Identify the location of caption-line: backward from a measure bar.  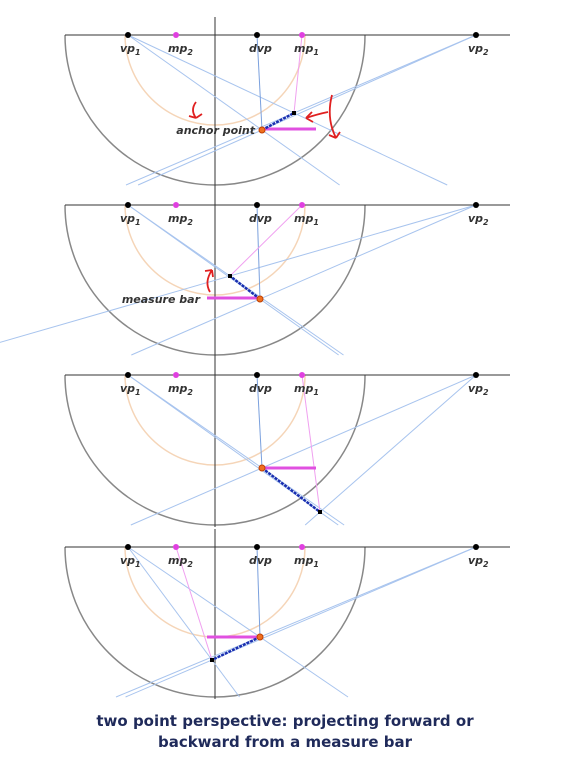
(285, 742).